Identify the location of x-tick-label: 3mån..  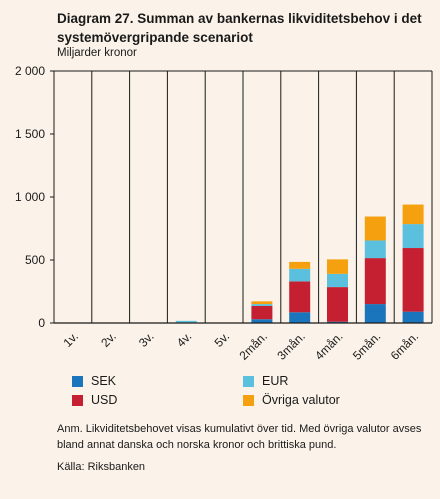
(290, 345).